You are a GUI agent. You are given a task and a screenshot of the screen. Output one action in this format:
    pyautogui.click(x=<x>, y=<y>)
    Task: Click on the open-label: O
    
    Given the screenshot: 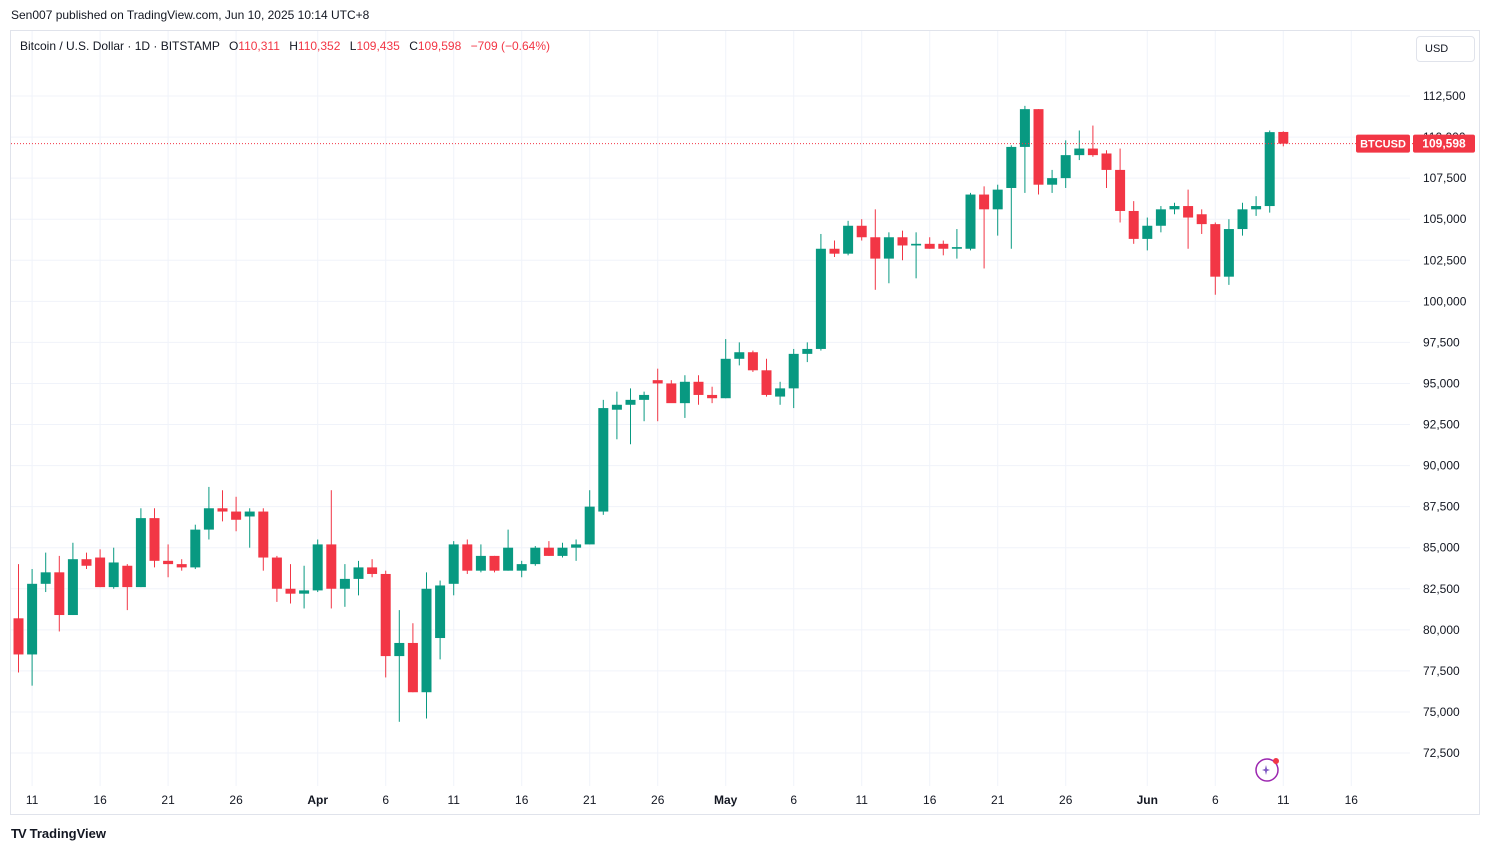 What is the action you would take?
    pyautogui.click(x=233, y=46)
    